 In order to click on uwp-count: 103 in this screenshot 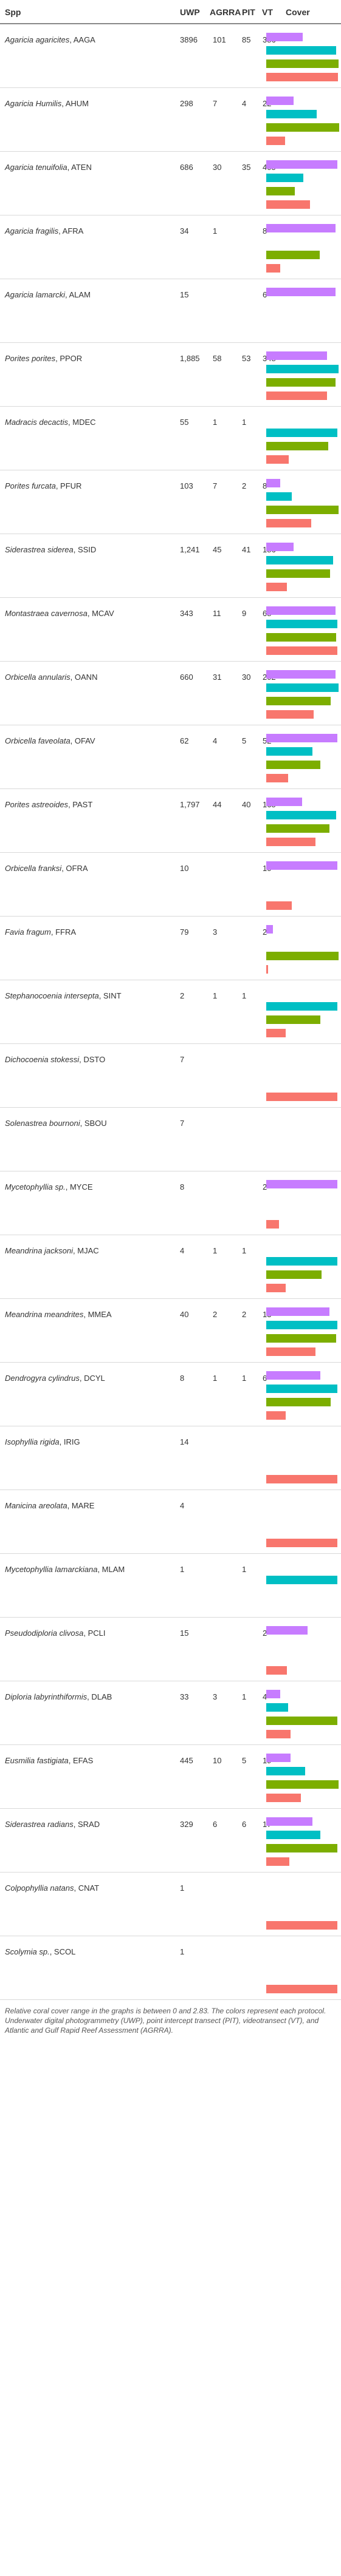, I will do `click(186, 486)`.